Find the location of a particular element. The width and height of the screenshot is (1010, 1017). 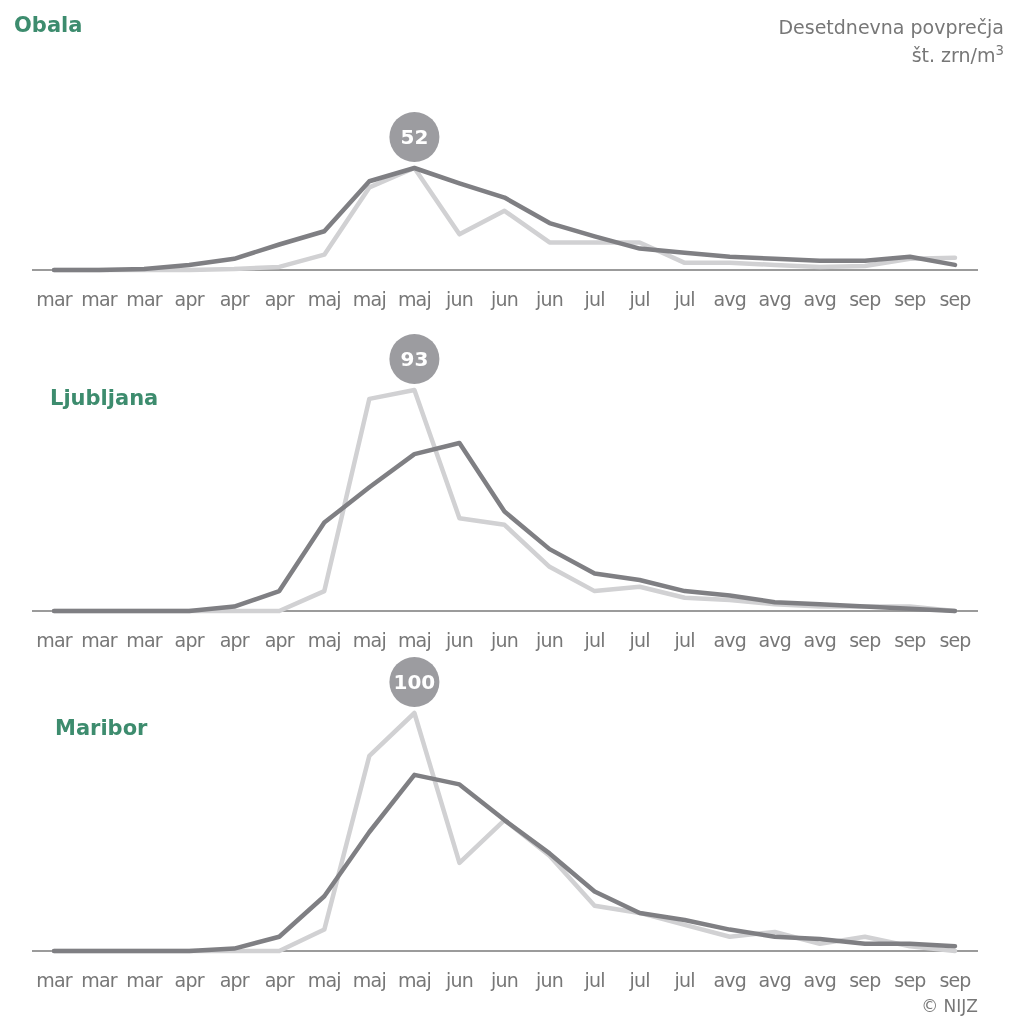

text: © NIJZ is located at coordinates (949, 1006).